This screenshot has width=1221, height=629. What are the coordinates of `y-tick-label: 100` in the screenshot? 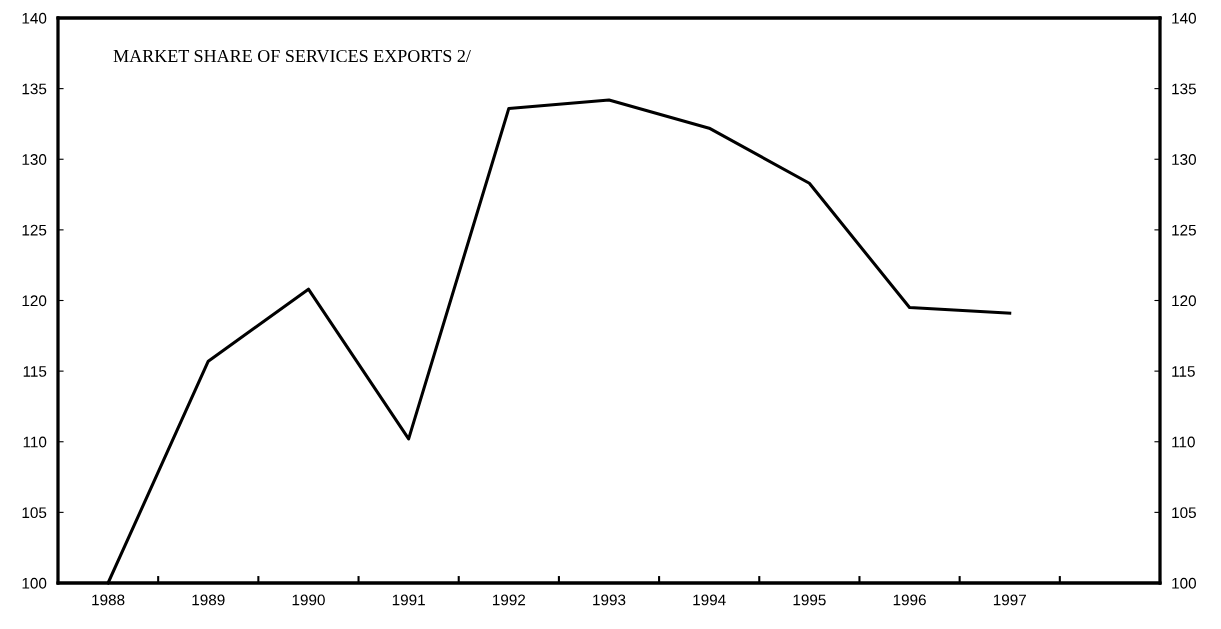 It's located at (34, 583).